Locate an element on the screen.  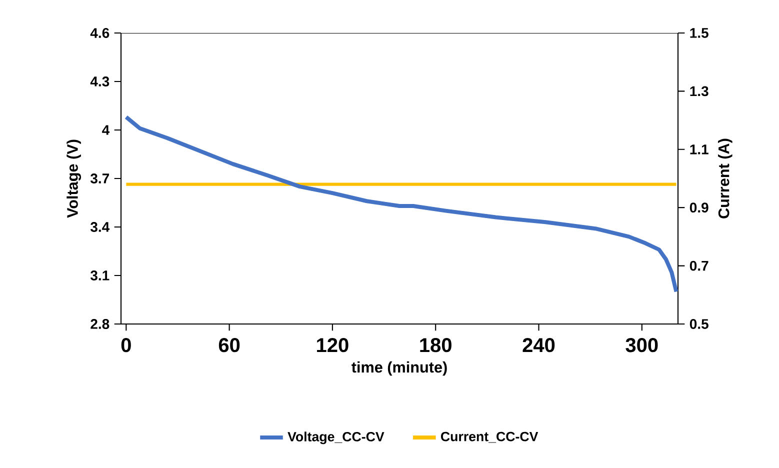
y2-tick-label: 0.5 is located at coordinates (699, 324).